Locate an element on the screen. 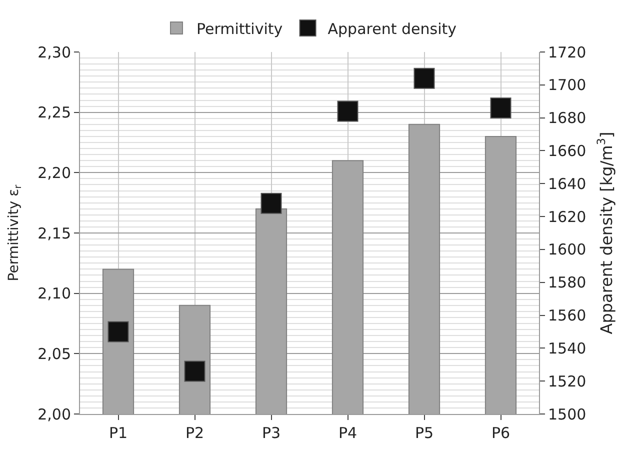  y2-tick-label: 1520 is located at coordinates (567, 381).